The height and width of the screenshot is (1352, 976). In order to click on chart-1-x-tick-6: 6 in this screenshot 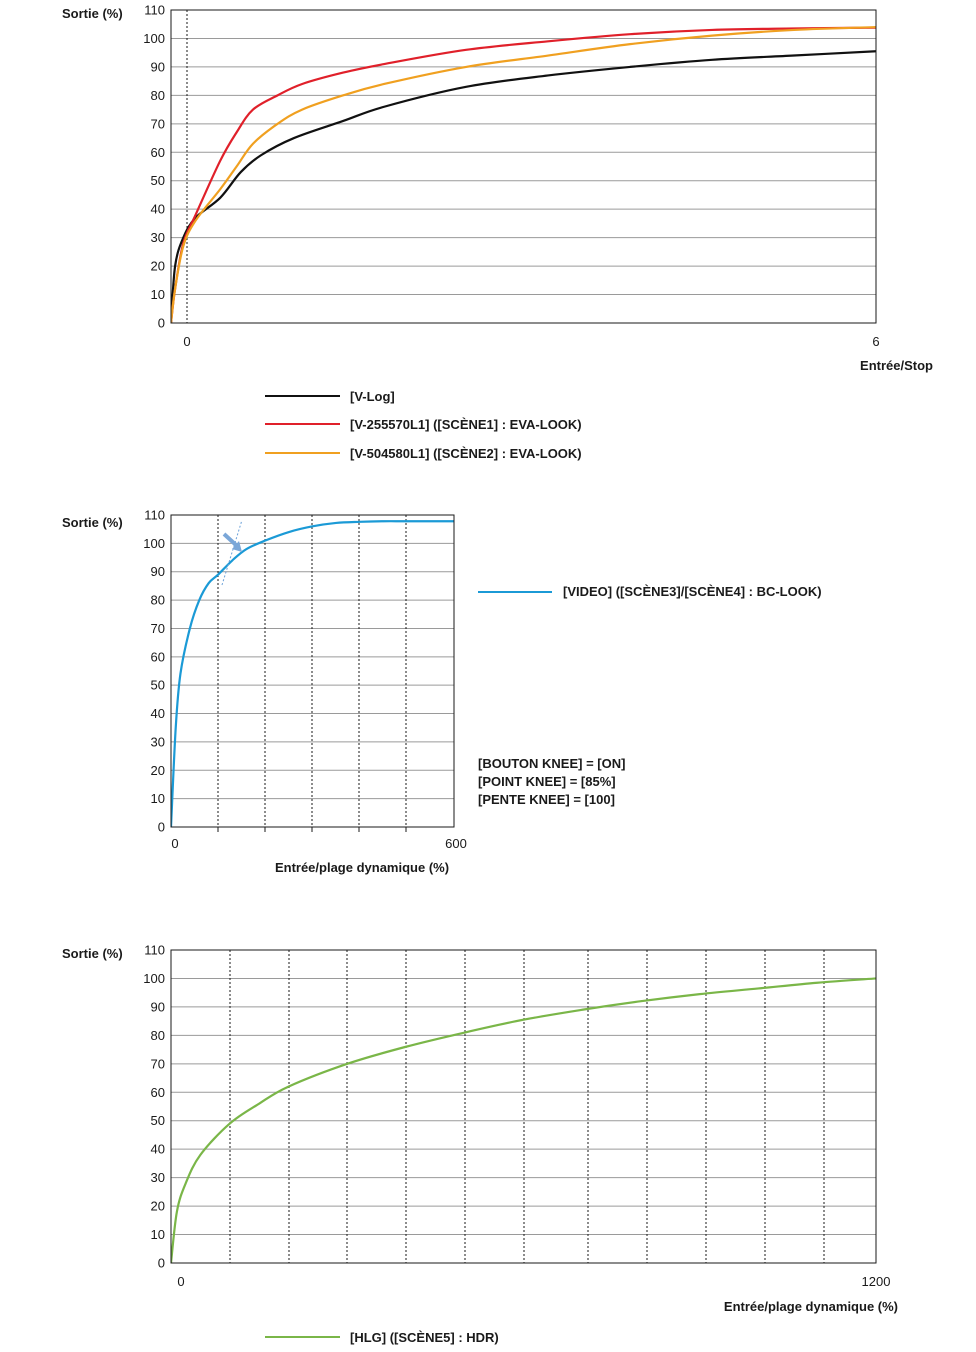, I will do `click(875, 341)`.